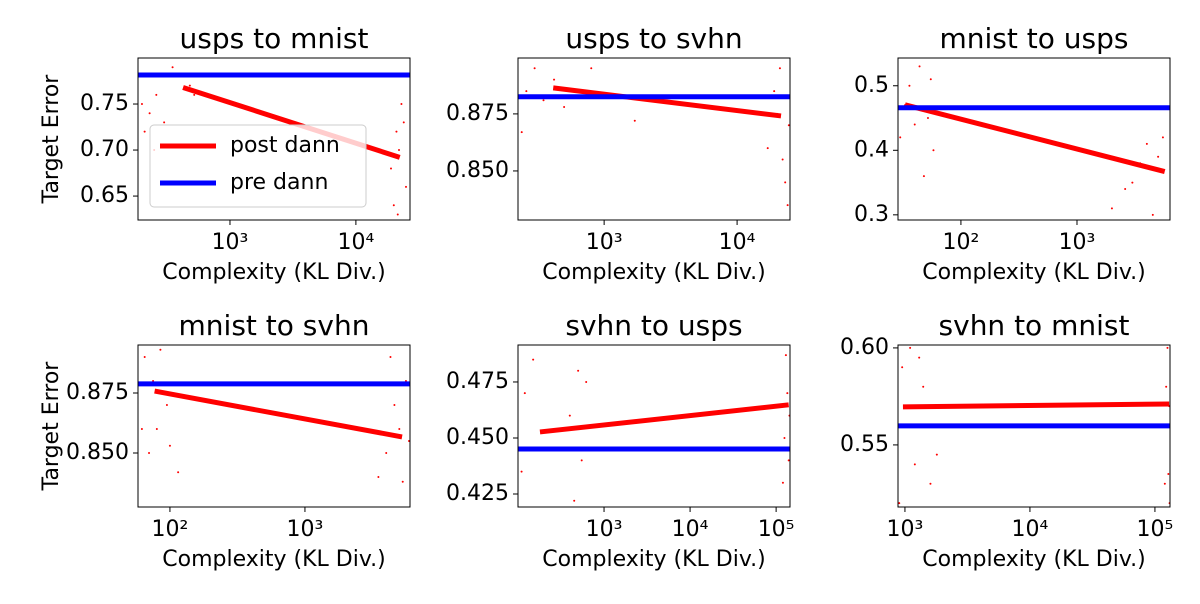 Image resolution: width=1200 pixels, height=604 pixels. What do you see at coordinates (1155, 529) in the screenshot?
I see `x-tick-label: 10⁵` at bounding box center [1155, 529].